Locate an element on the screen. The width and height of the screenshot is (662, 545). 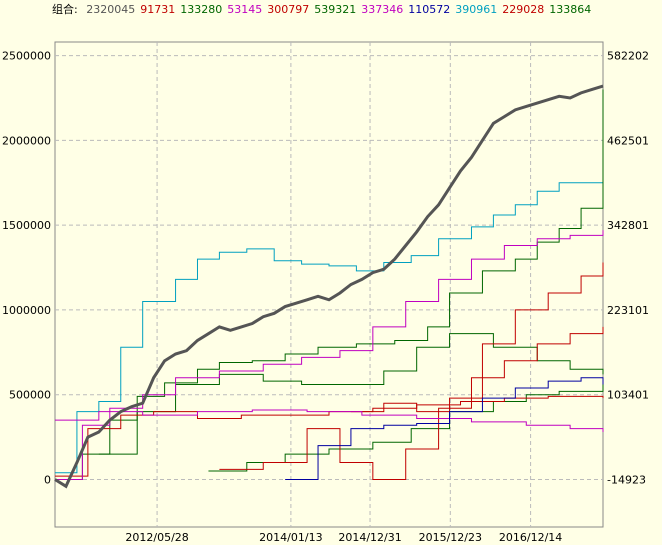
y-left-tick-label: 2000000 is located at coordinates (26, 140).